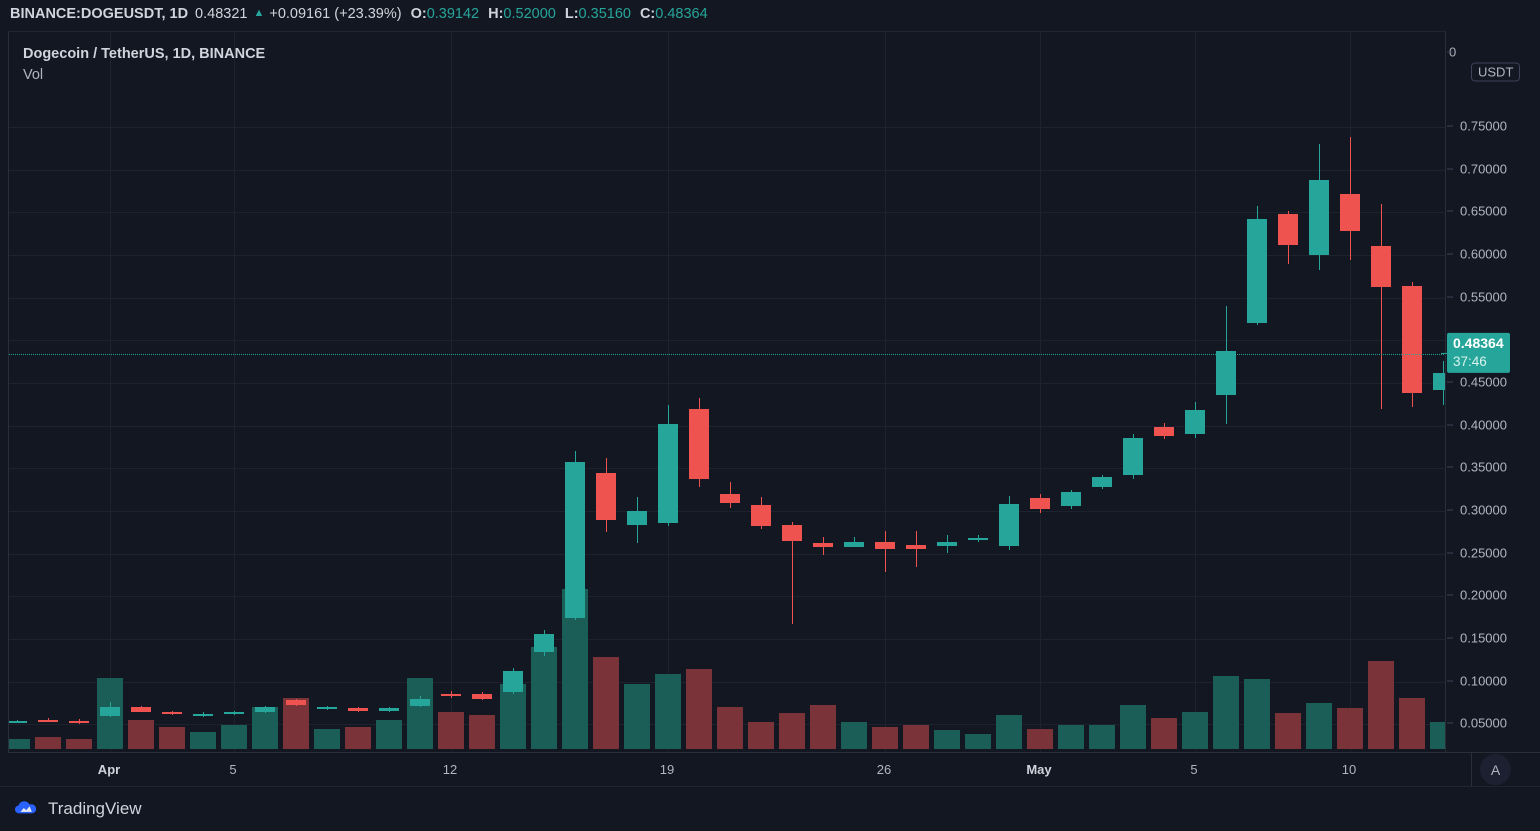 This screenshot has height=831, width=1540. Describe the element at coordinates (774, 769) in the screenshot. I see `time-axis: A Apr 5 12 19 26 May 5 10` at that location.